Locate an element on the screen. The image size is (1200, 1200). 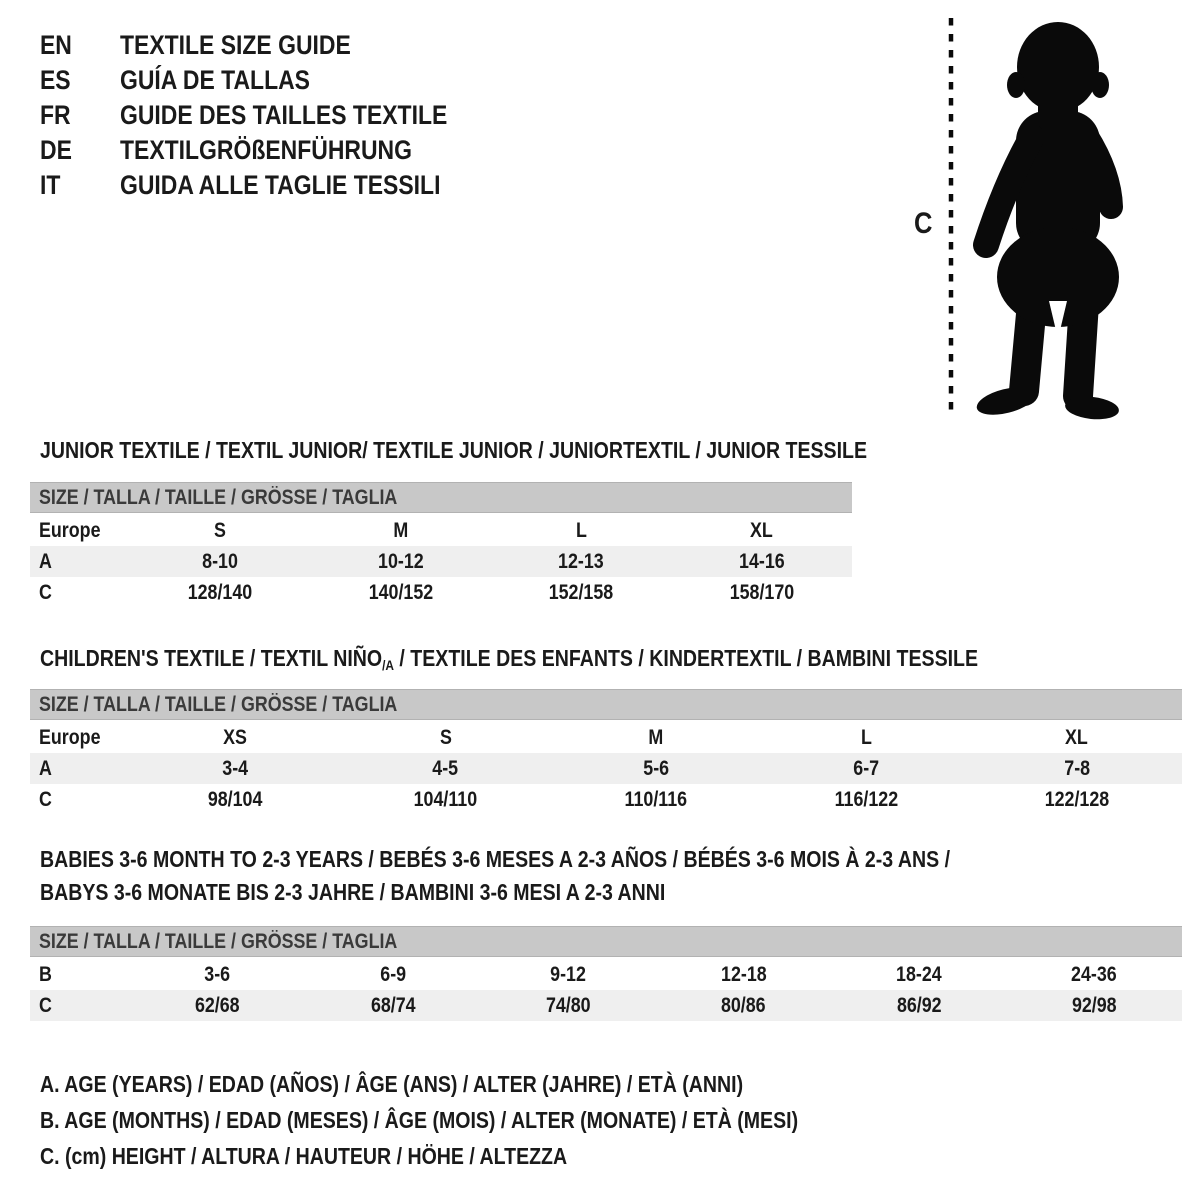
age-cell: 5-6 is located at coordinates (656, 768).